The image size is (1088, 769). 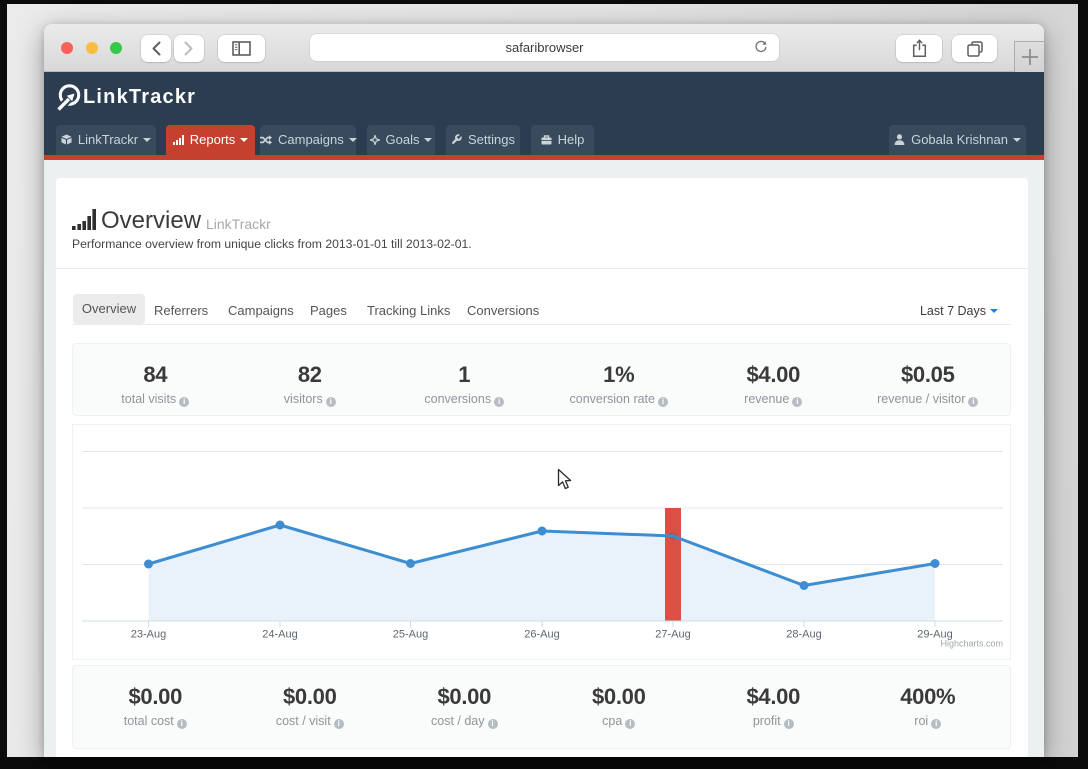 I want to click on svg-text: 26-Aug, so click(x=541, y=635).